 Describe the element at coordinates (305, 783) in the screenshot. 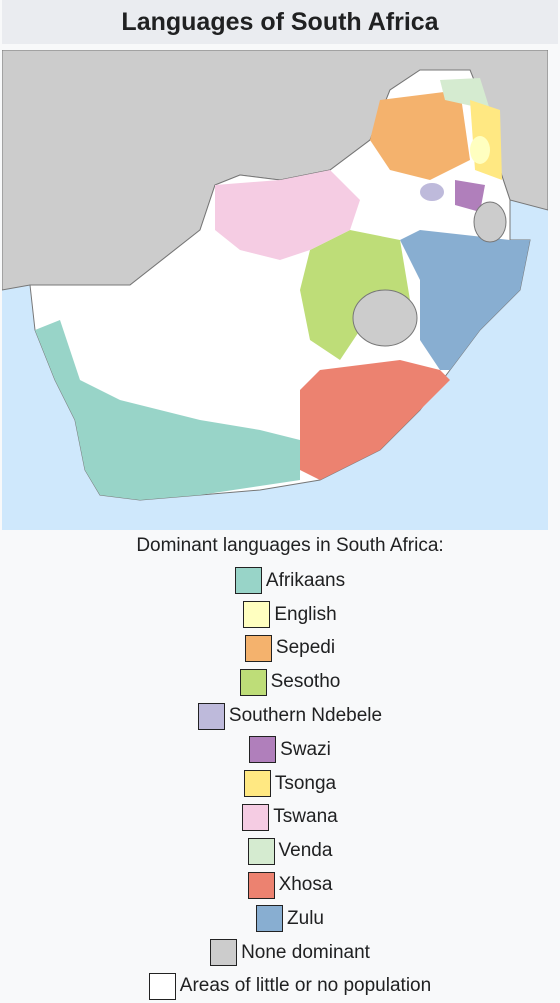

I see `legend-label: Tsonga` at that location.